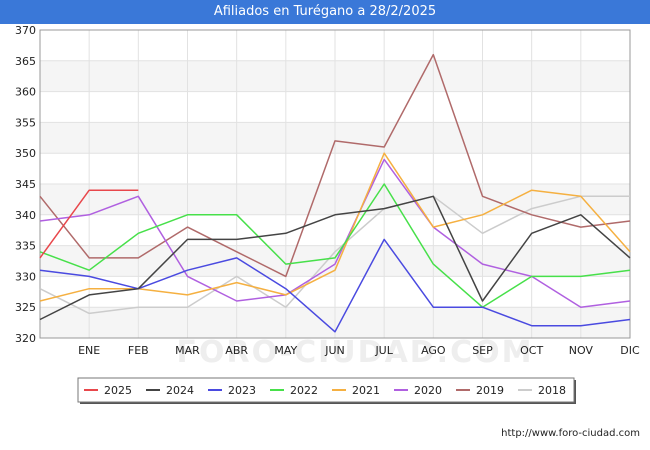 The height and width of the screenshot is (450, 650). I want to click on x-tick-label: JUN, so click(334, 350).